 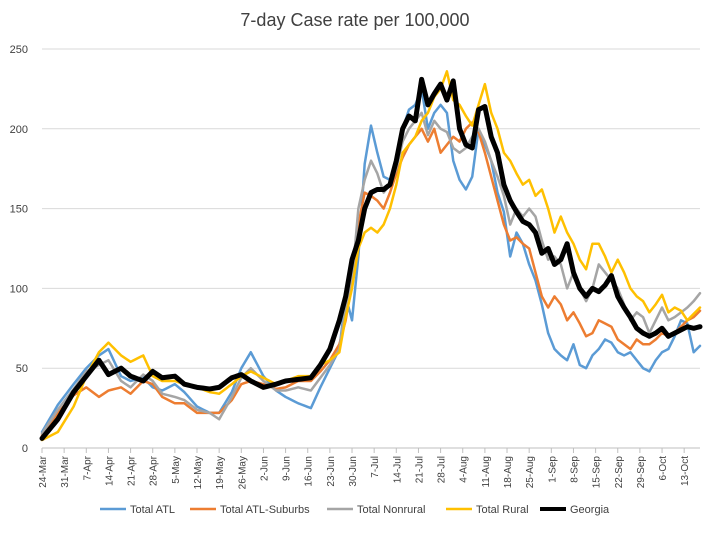 What do you see at coordinates (65, 471) in the screenshot?
I see `x-tick-label: 31-Mar` at bounding box center [65, 471].